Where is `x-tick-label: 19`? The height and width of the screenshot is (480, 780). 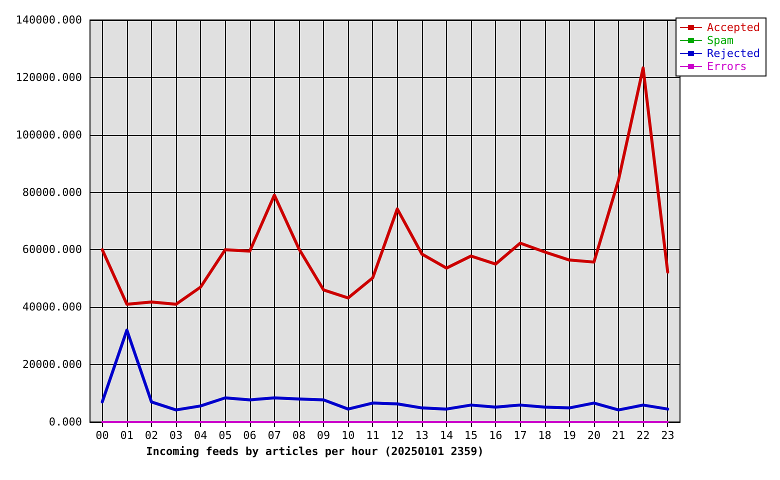 x-tick-label: 19 is located at coordinates (569, 435).